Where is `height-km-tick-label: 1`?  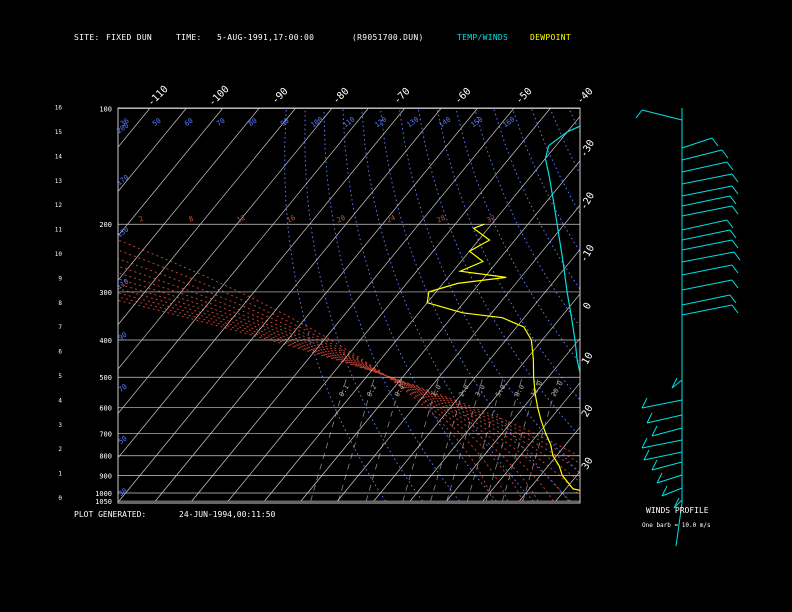 height-km-tick-label: 1 is located at coordinates (60, 474).